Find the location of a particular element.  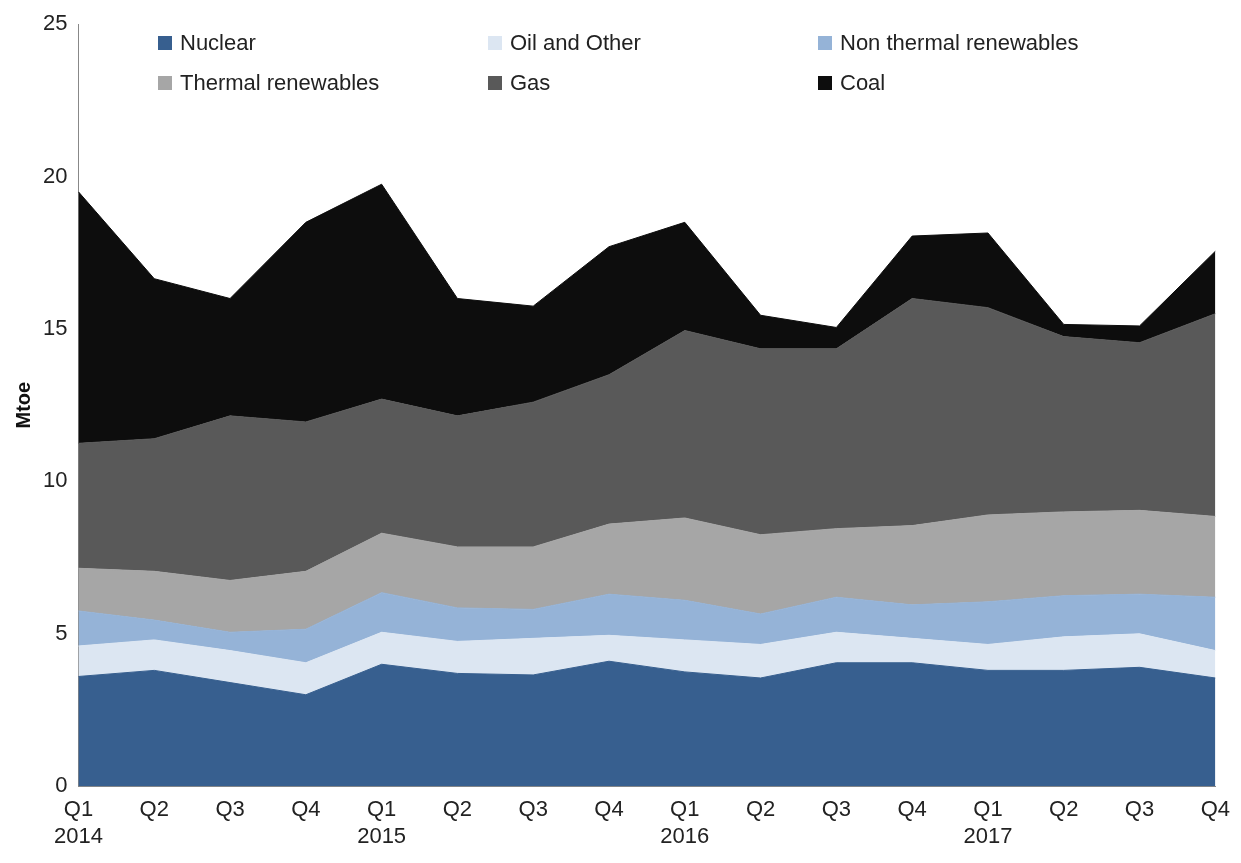

x-tick-label: Q1 2016 is located at coordinates (685, 822).